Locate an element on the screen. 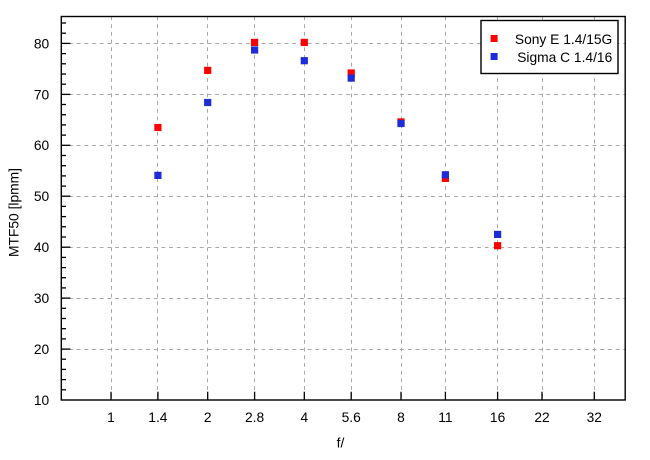 The image size is (650, 460). svg-text: 2 is located at coordinates (208, 417).